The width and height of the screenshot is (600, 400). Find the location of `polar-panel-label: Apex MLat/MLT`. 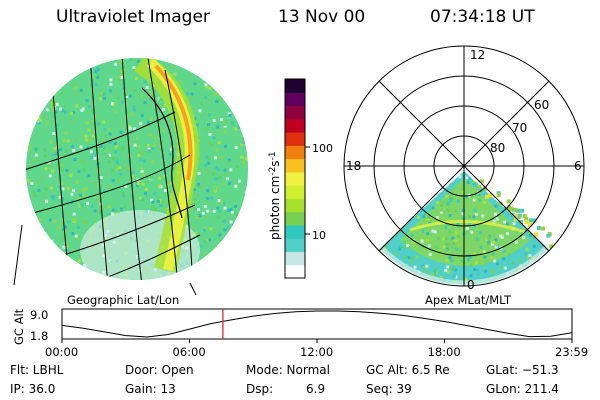

polar-panel-label: Apex MLat/MLT is located at coordinates (468, 300).